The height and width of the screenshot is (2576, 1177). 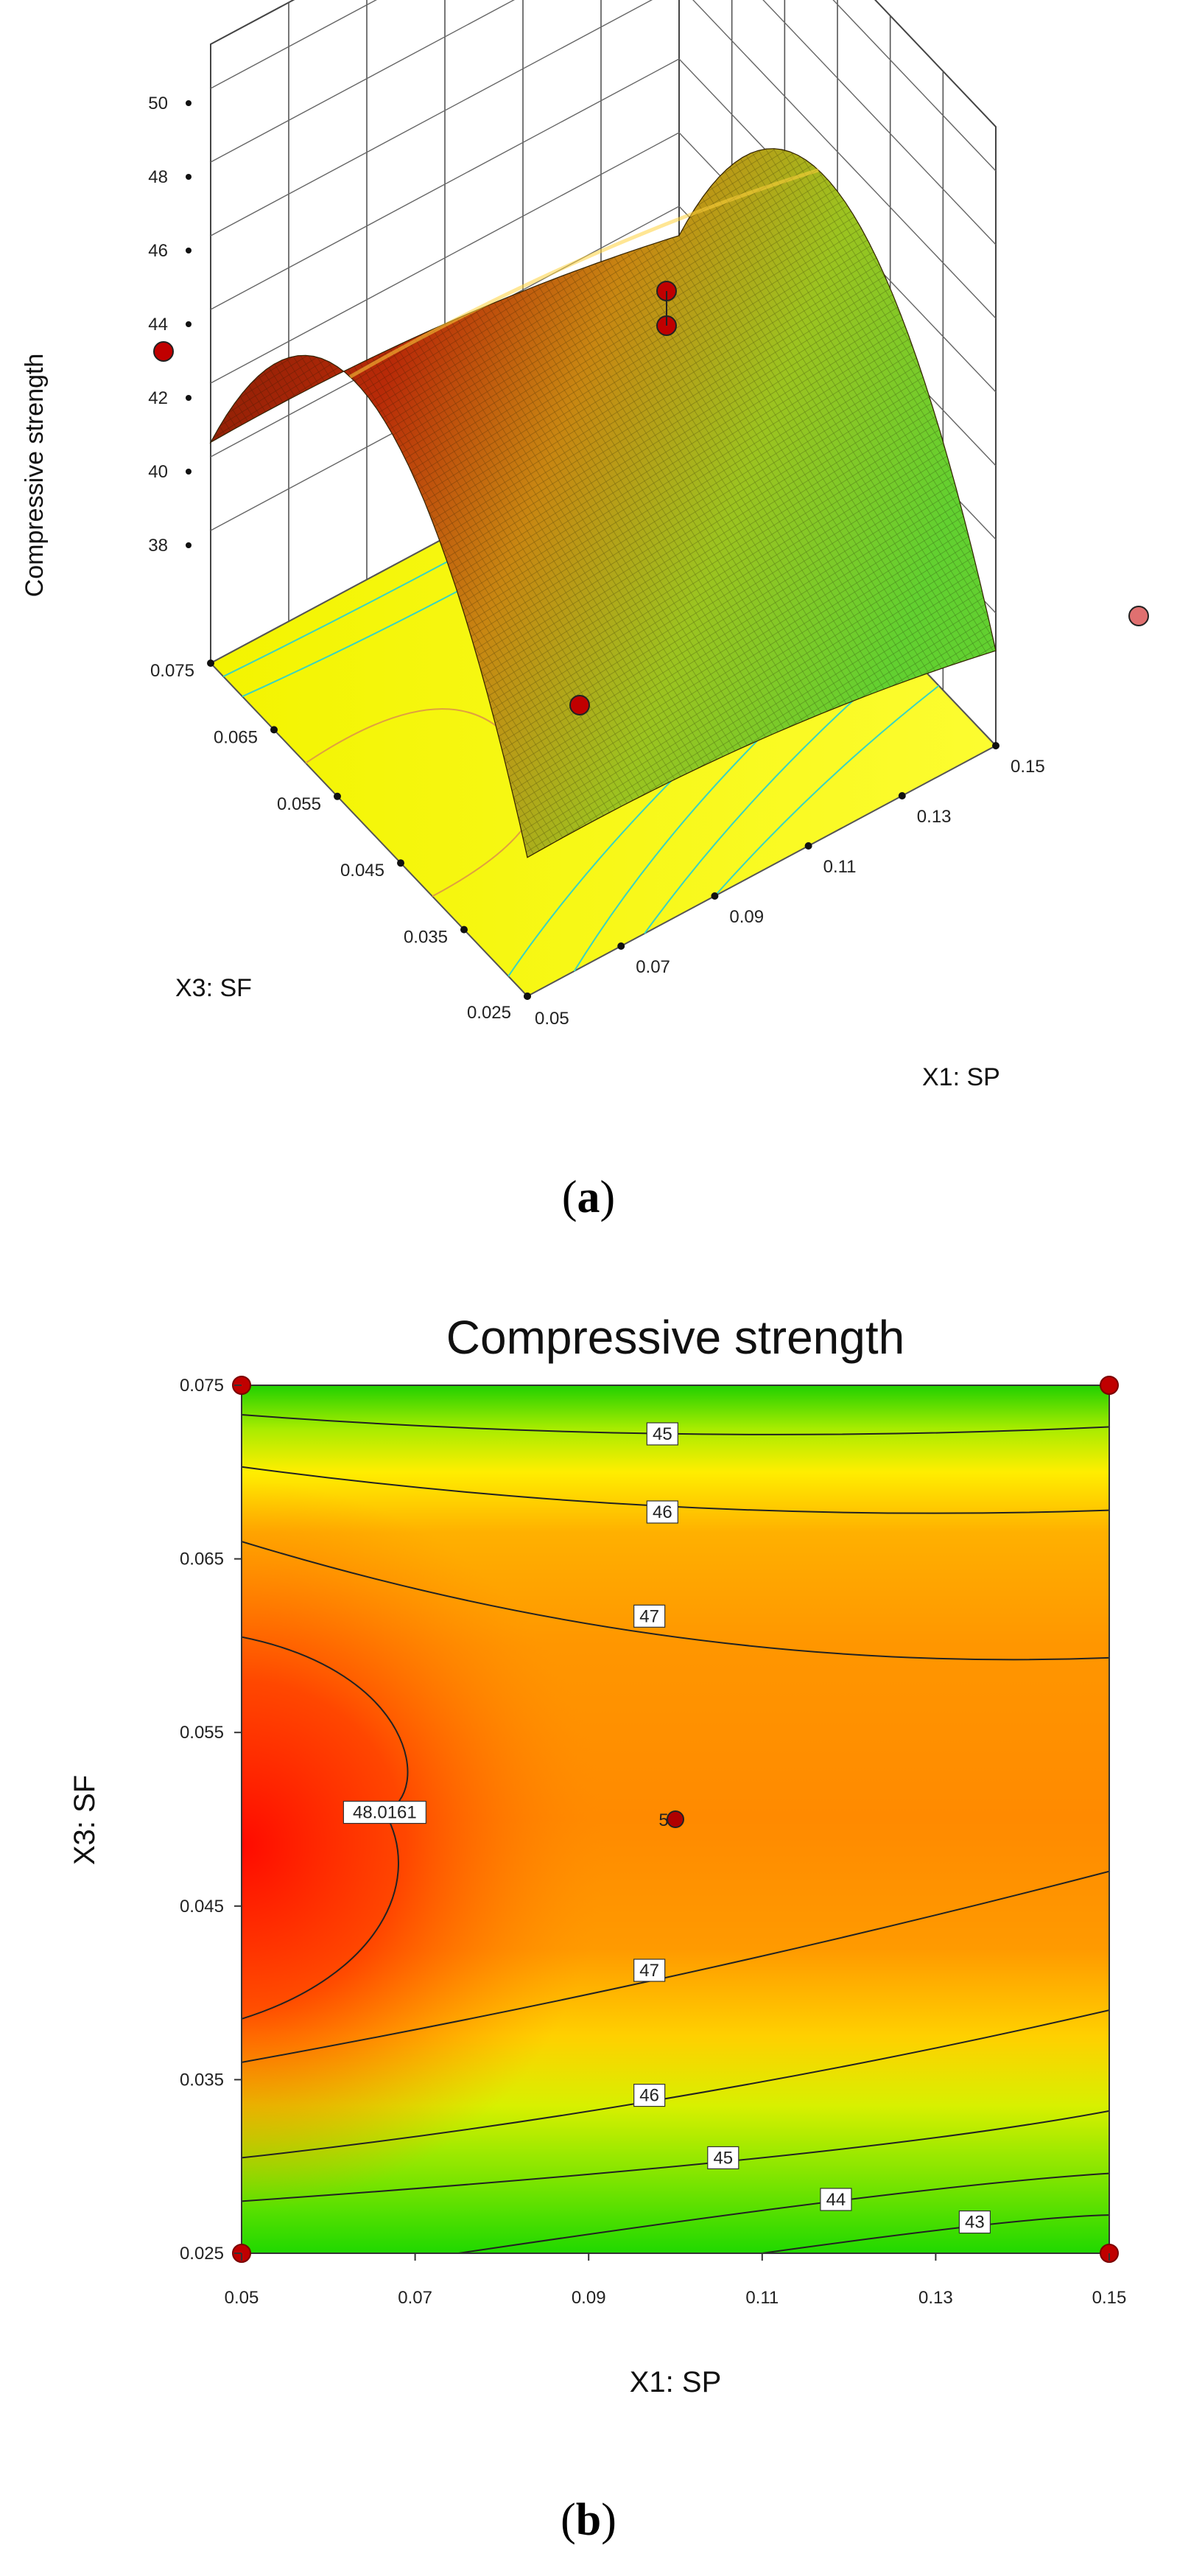 I want to click on contour-label: 48.0161, so click(x=385, y=1813).